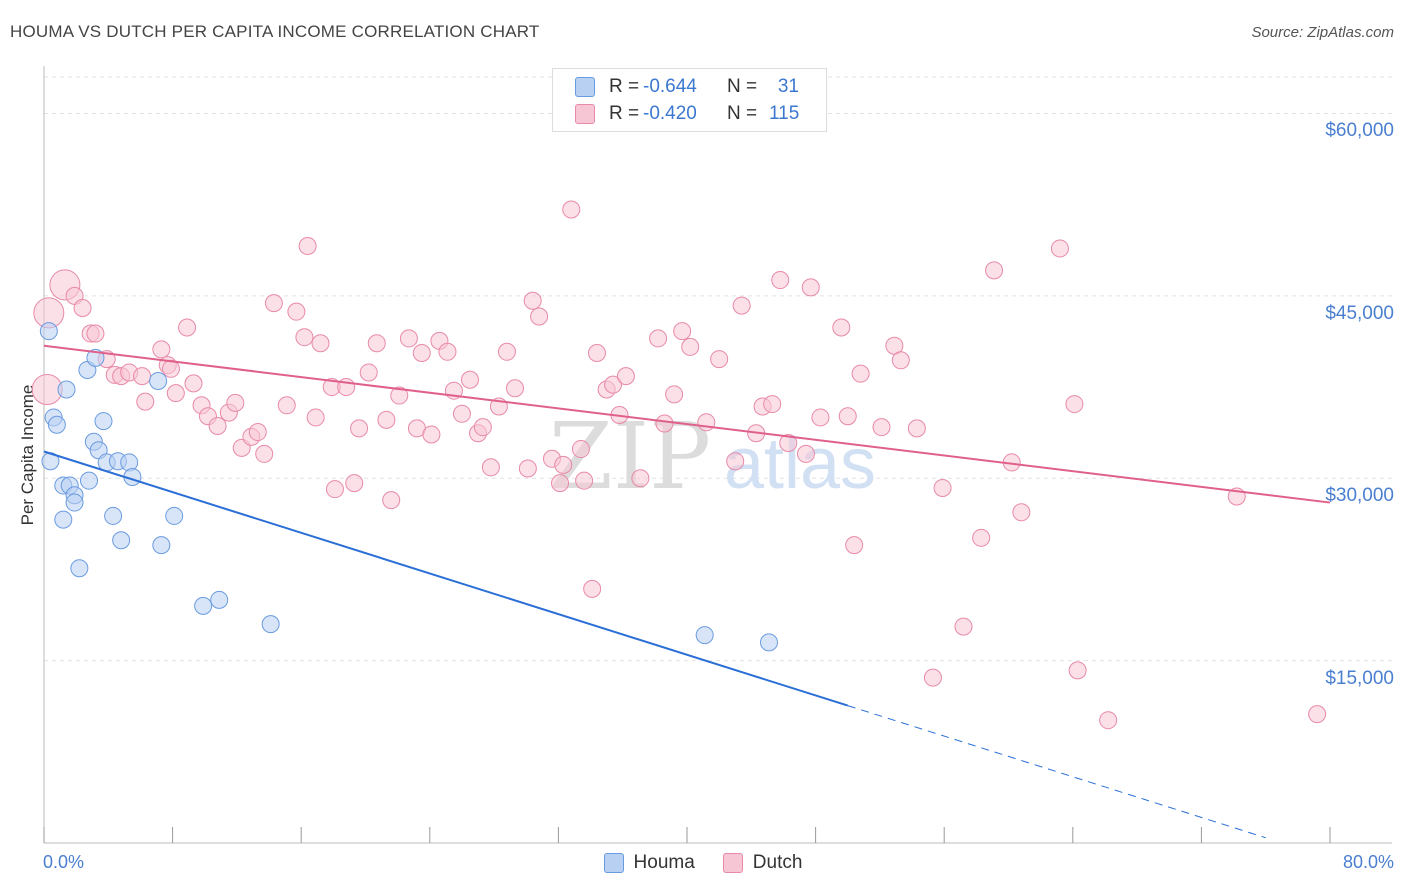 Image resolution: width=1406 pixels, height=892 pixels. Describe the element at coordinates (1359, 313) in the screenshot. I see `y-tick-label: $45,000` at that location.